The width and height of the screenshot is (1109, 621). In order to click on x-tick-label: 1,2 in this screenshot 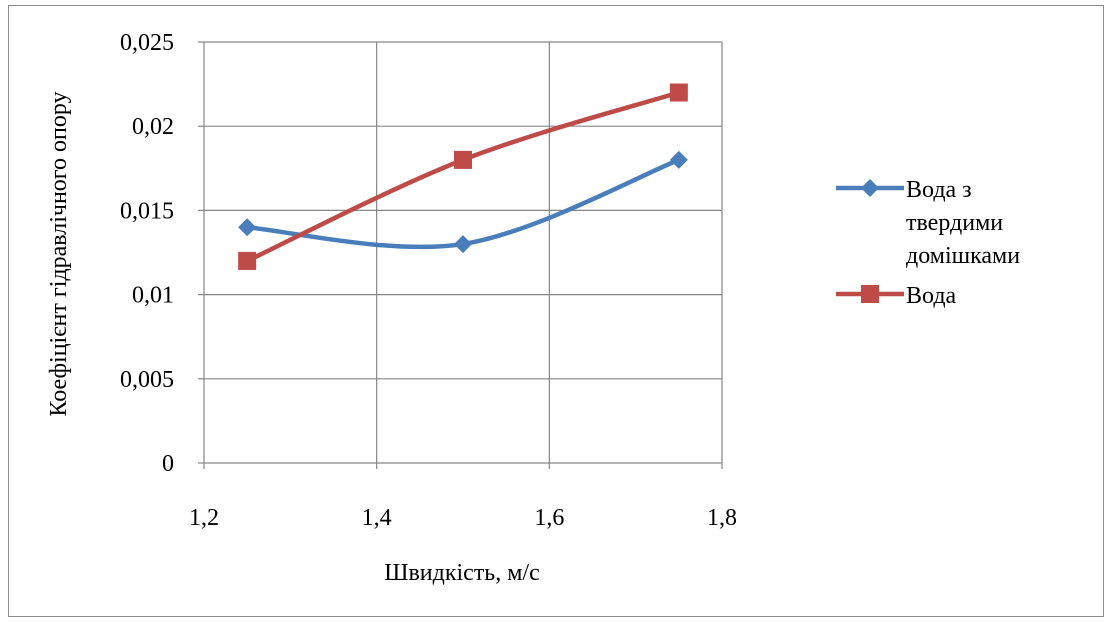, I will do `click(204, 518)`.